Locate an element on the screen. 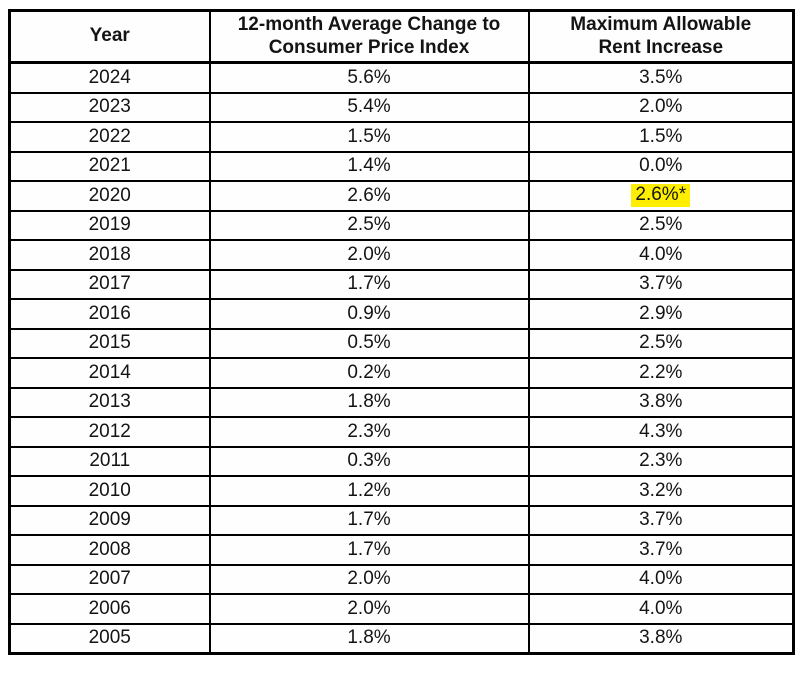  table-row: 2022 1.5% 1.5% is located at coordinates (401, 137).